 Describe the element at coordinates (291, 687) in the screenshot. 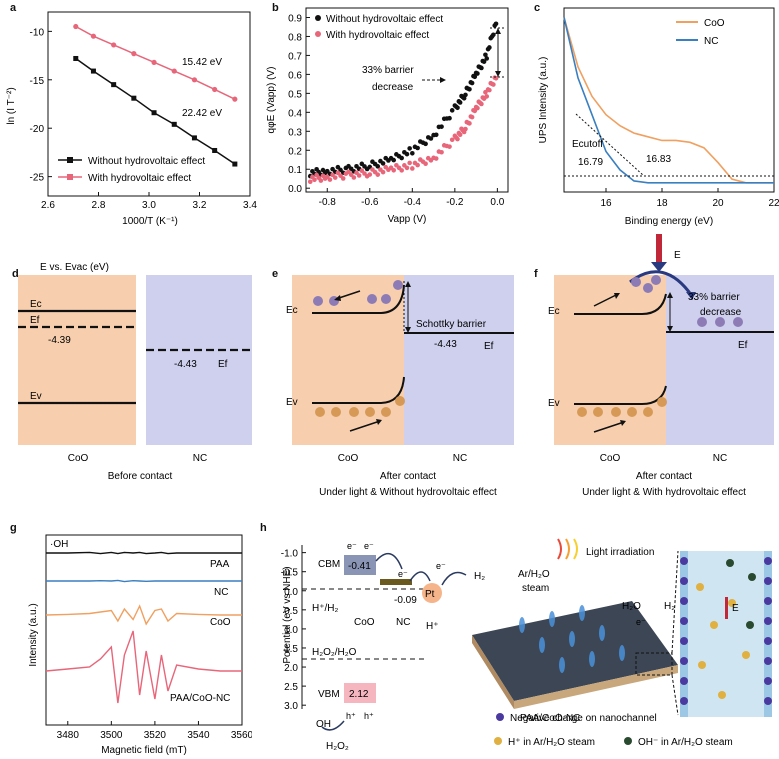

I see `h-ytick-label: 2.5` at that location.